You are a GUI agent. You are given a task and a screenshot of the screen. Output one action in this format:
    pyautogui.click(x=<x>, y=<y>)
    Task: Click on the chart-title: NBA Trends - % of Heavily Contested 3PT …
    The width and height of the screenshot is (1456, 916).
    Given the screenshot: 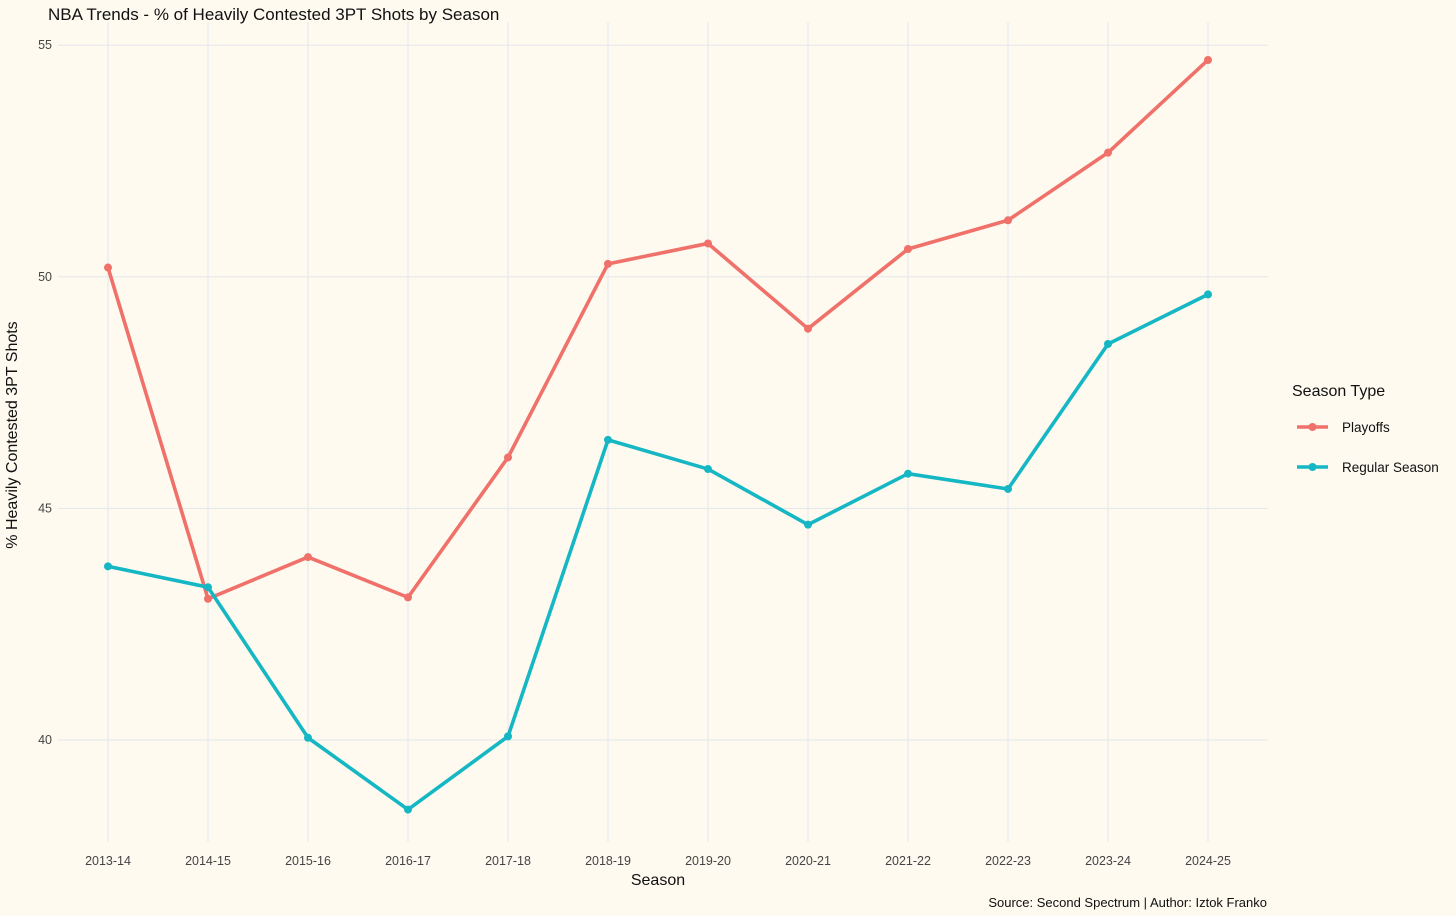 What is the action you would take?
    pyautogui.click(x=273, y=14)
    